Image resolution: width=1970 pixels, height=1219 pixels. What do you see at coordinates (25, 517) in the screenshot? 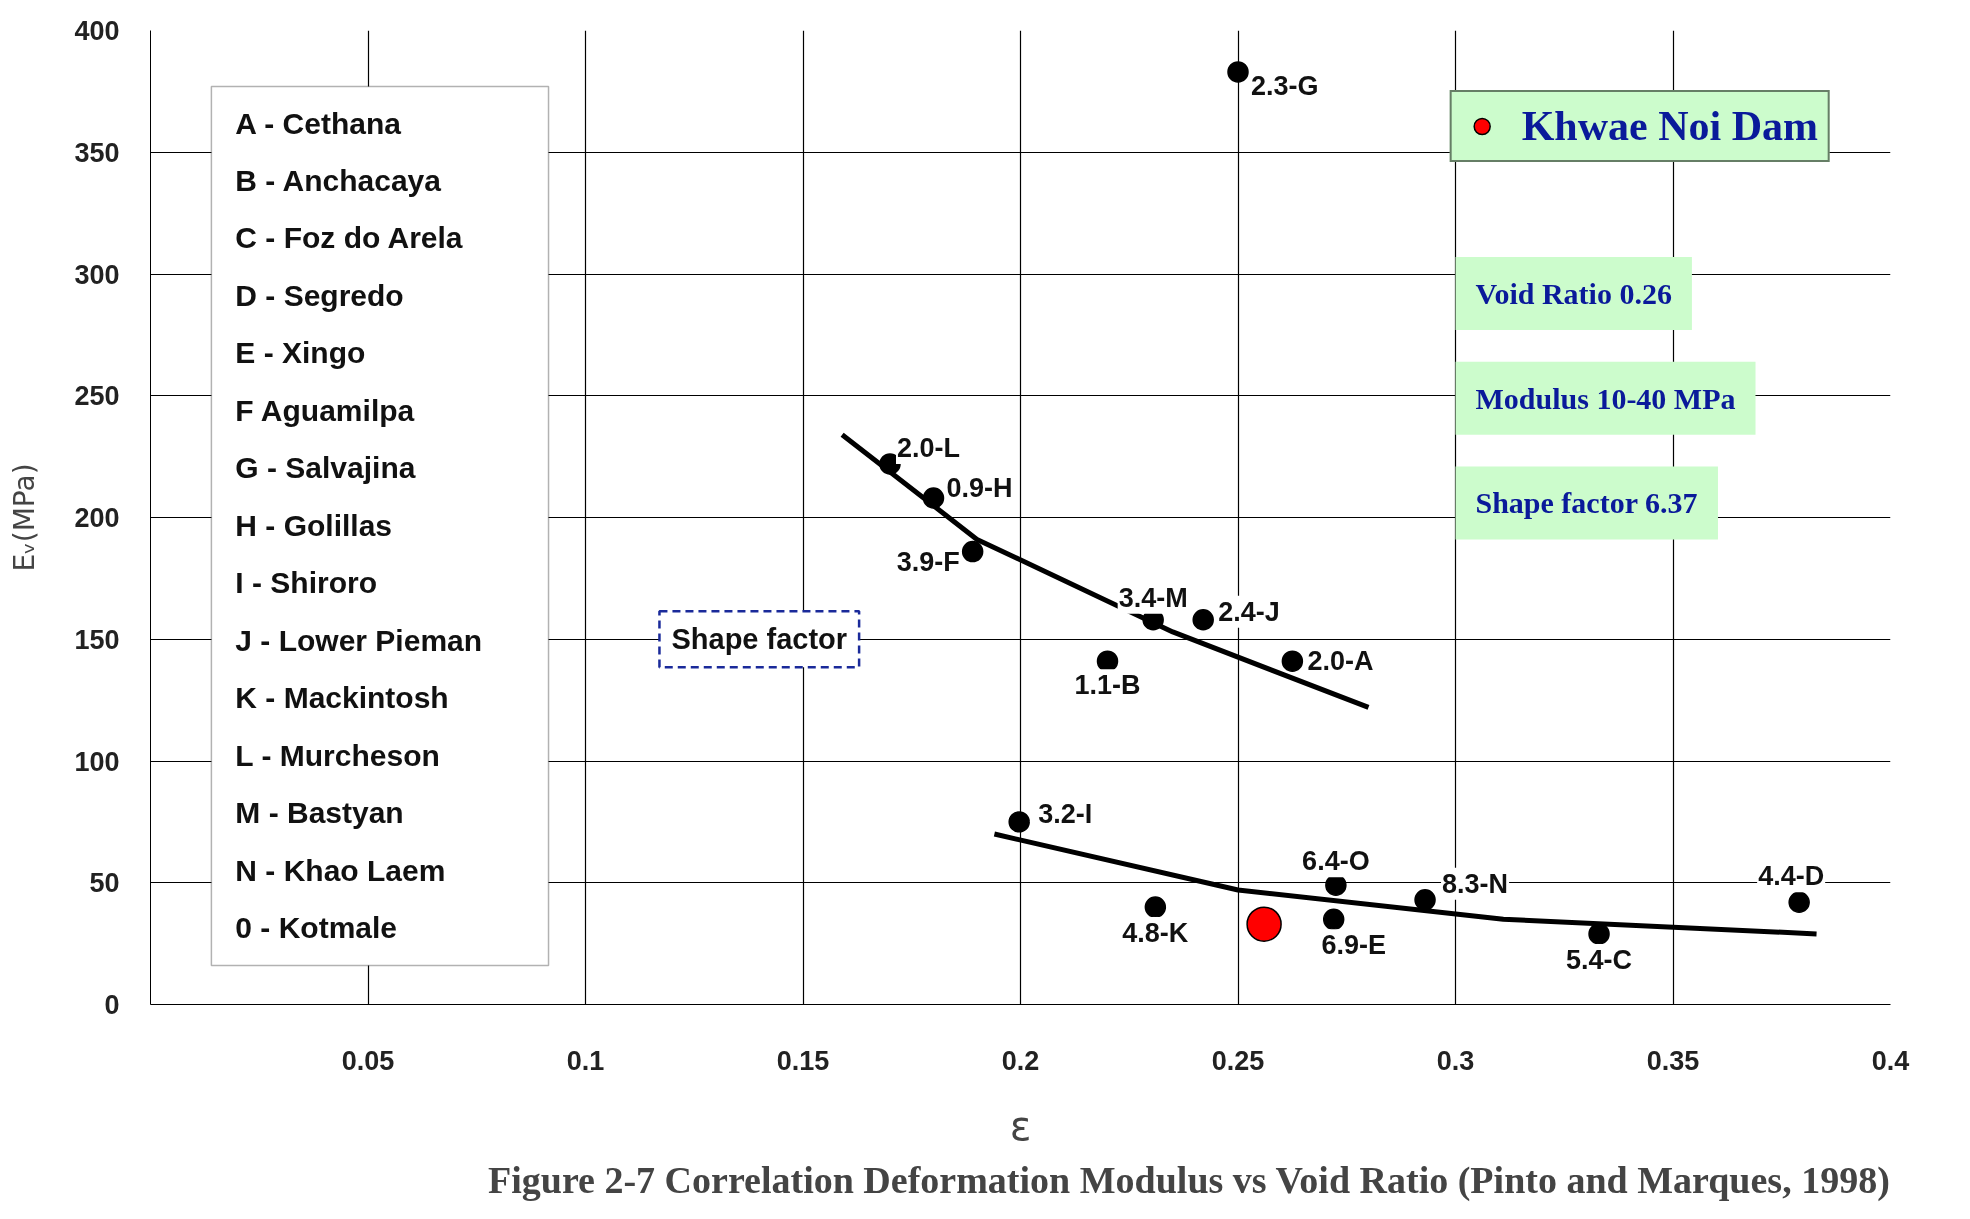
I see `y-axis-title: Eᵥ(MPa)` at bounding box center [25, 517].